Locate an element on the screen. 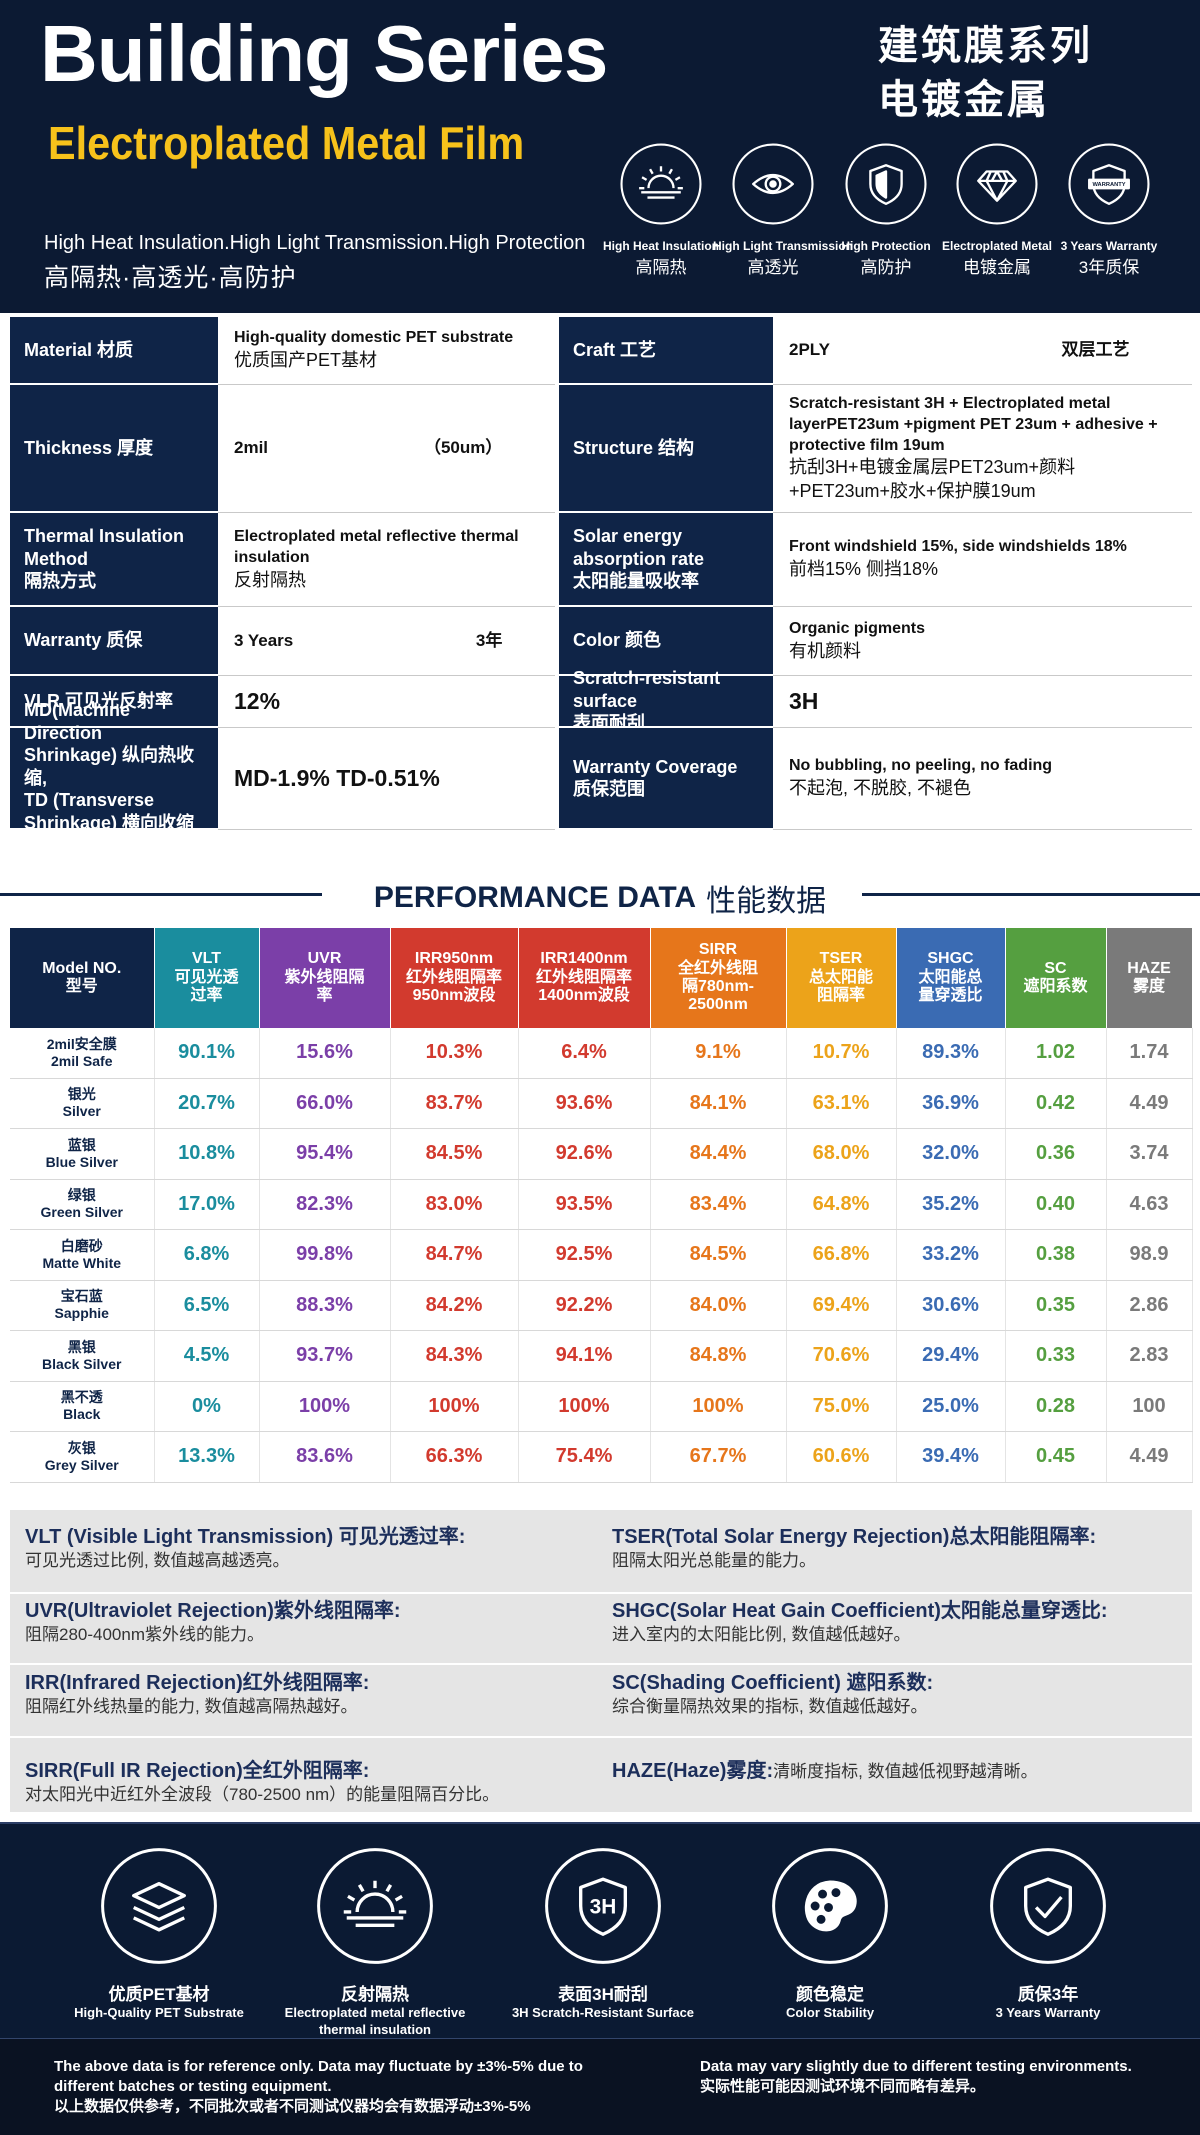 The image size is (1200, 2135). value-cell: 88.3% is located at coordinates (325, 1305).